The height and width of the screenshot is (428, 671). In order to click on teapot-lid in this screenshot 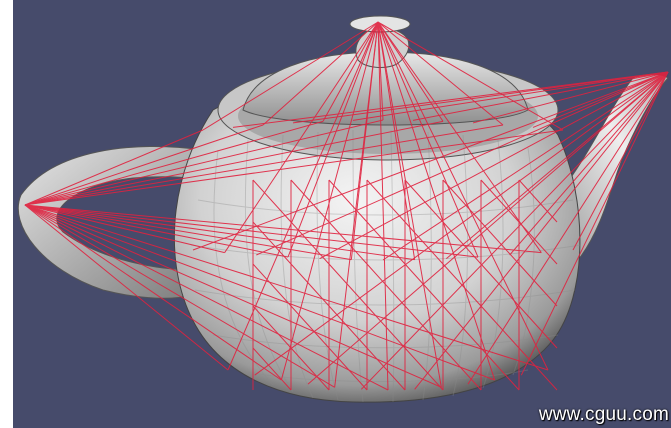, I will do `click(385, 88)`.